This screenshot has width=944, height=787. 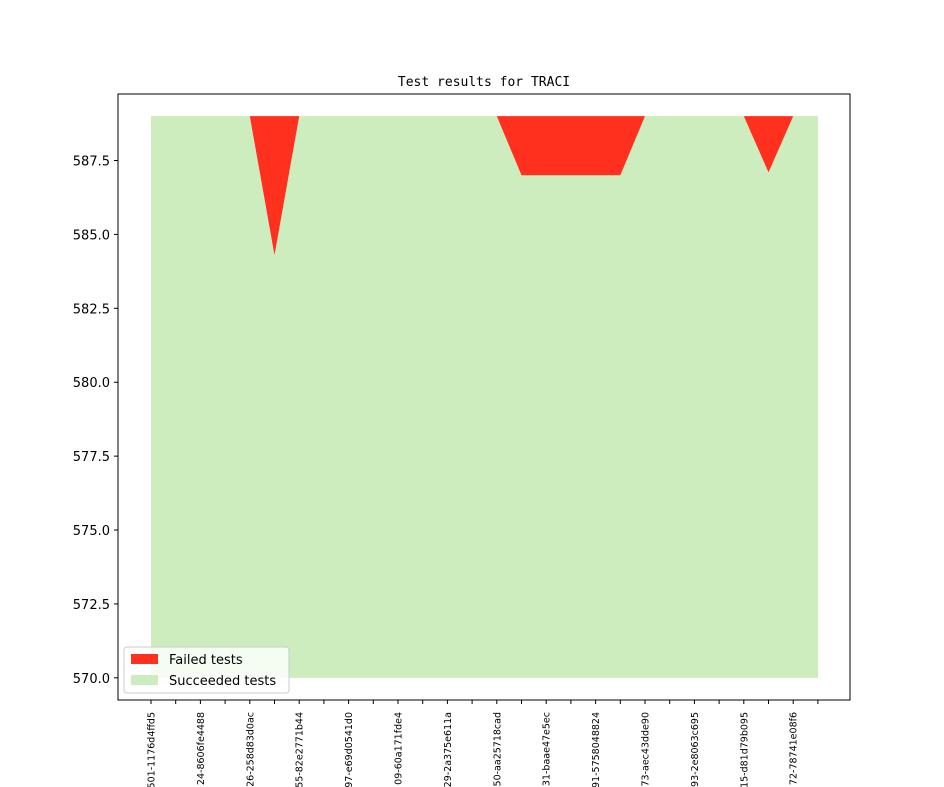 I want to click on x-tick-label: 31-baae47e5ec, so click(x=547, y=749).